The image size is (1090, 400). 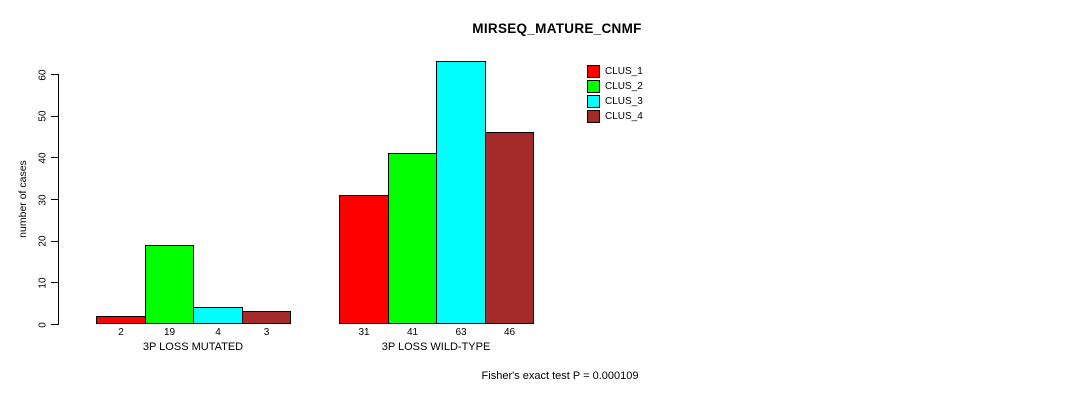 I want to click on legend-label: CLUS_1, so click(x=624, y=71).